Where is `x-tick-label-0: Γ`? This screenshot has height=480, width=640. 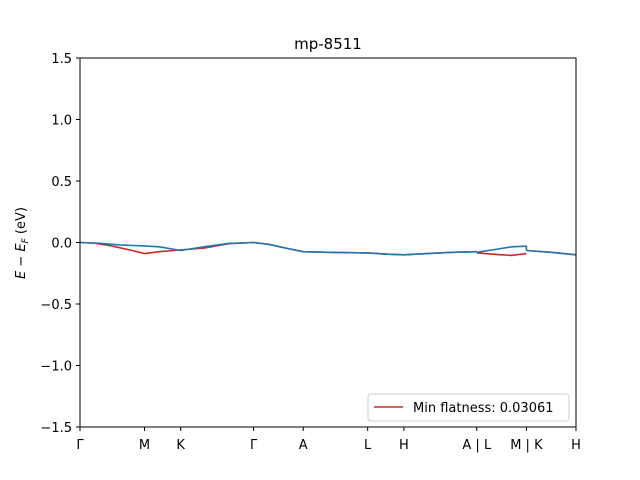 x-tick-label-0: Γ is located at coordinates (80, 445).